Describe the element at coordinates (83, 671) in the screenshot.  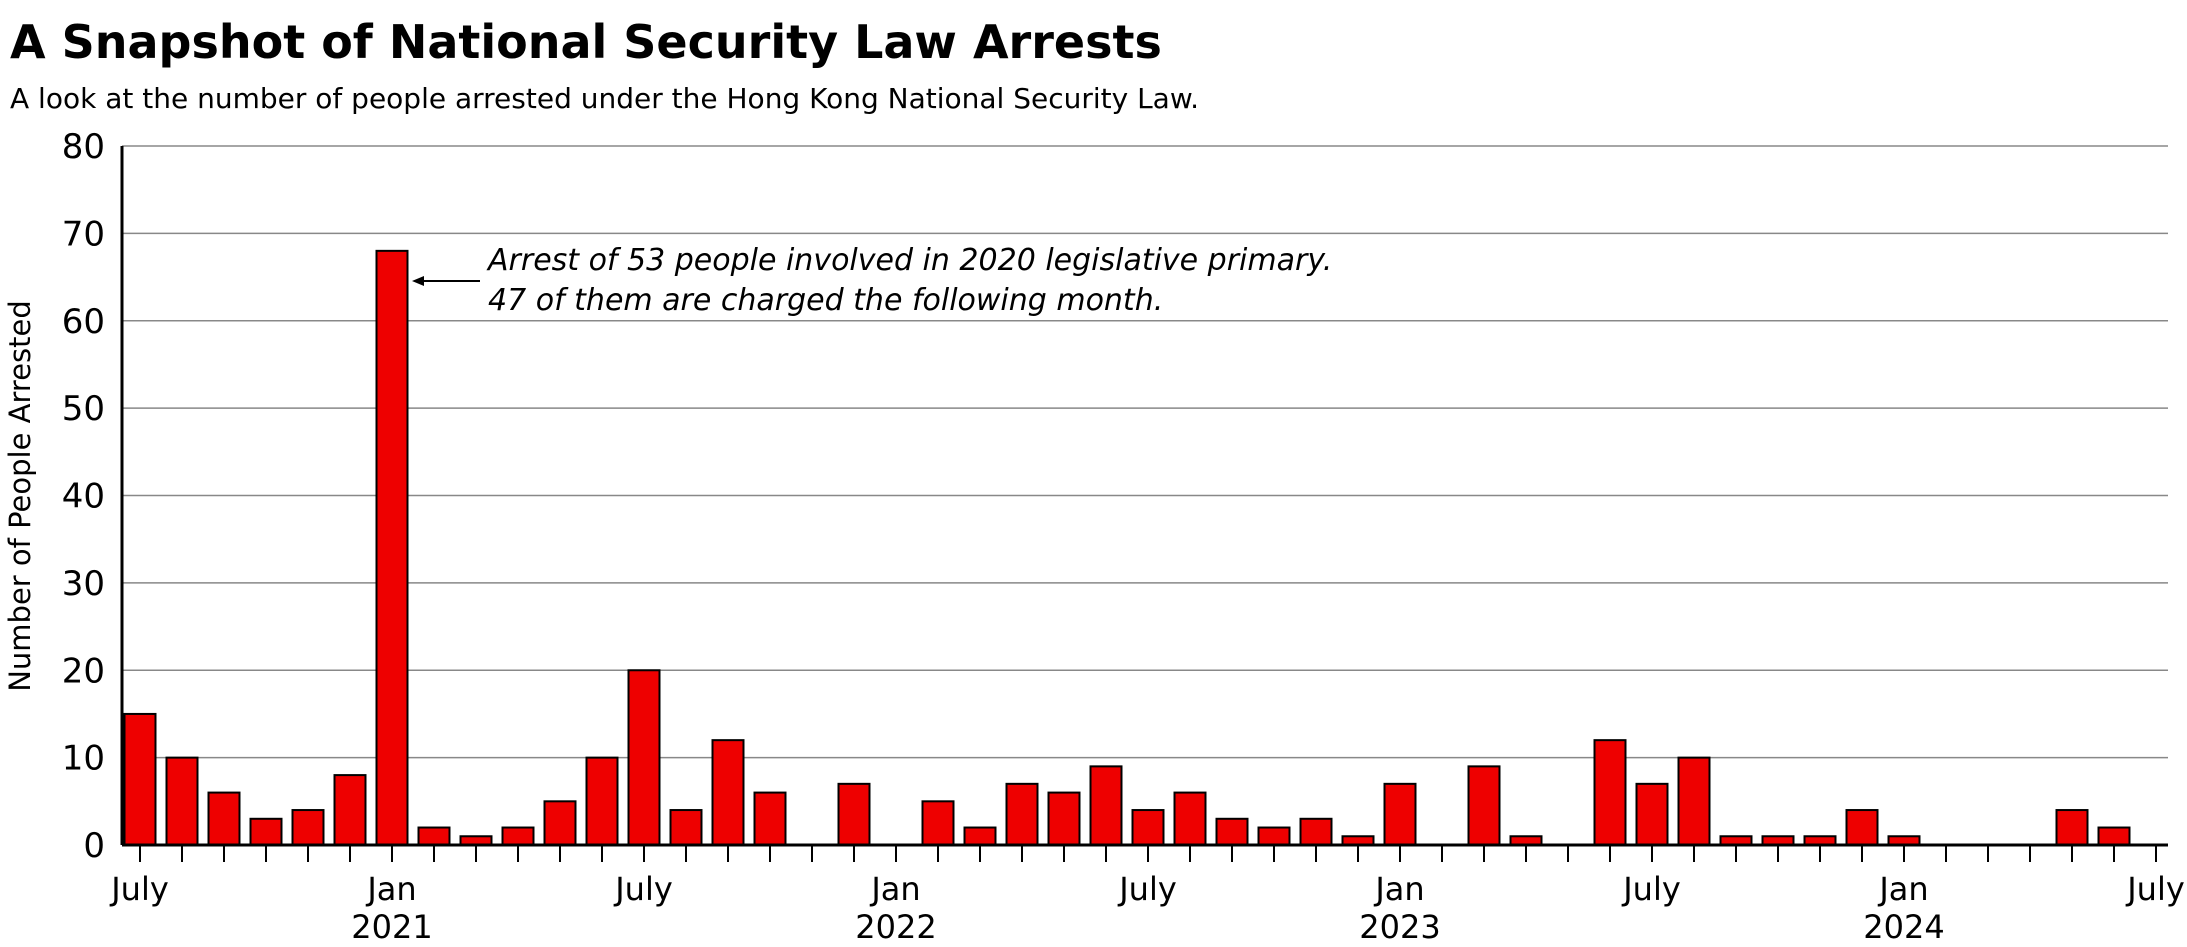
I see `y-tick-label: 20` at that location.